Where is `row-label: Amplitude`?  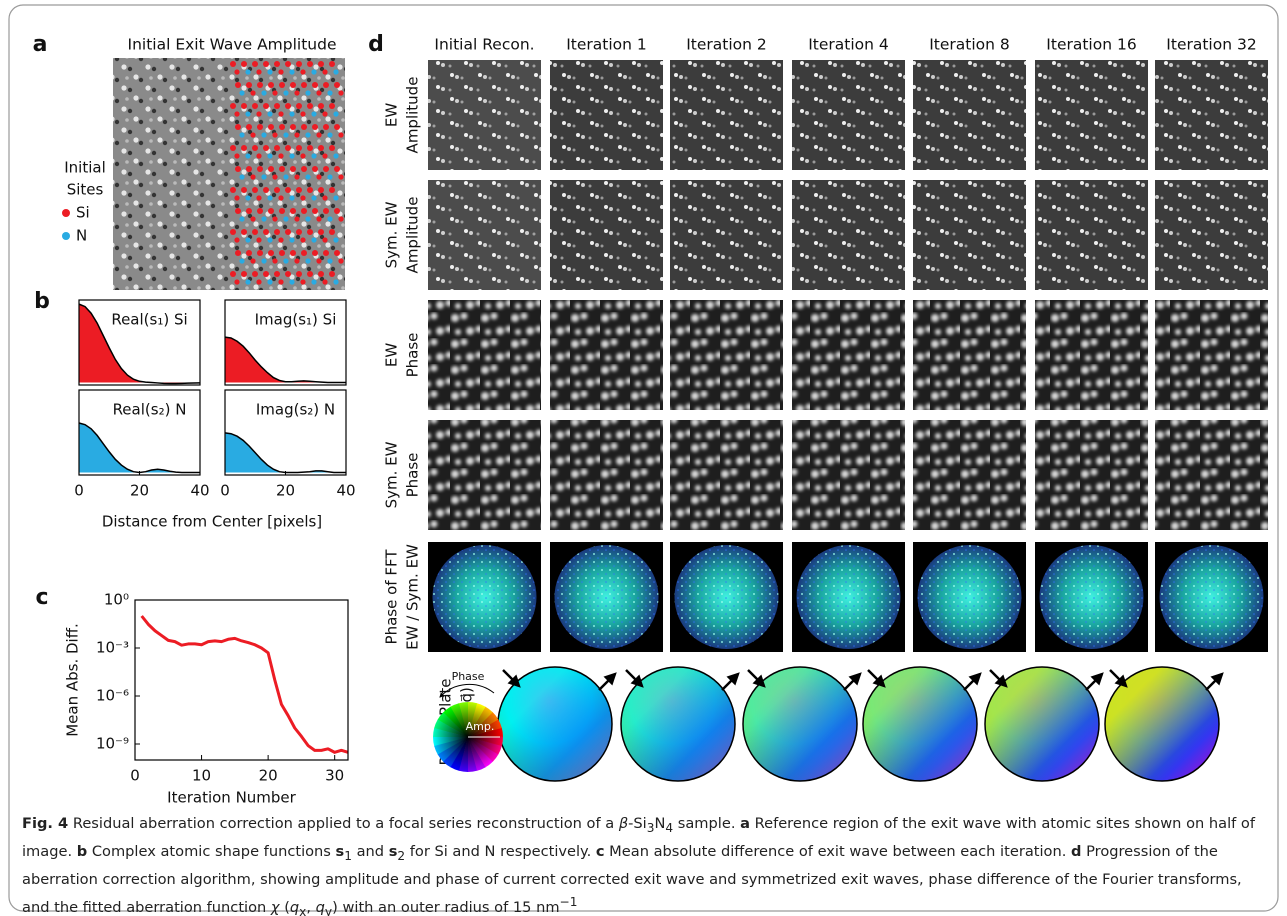 row-label: Amplitude is located at coordinates (413, 235).